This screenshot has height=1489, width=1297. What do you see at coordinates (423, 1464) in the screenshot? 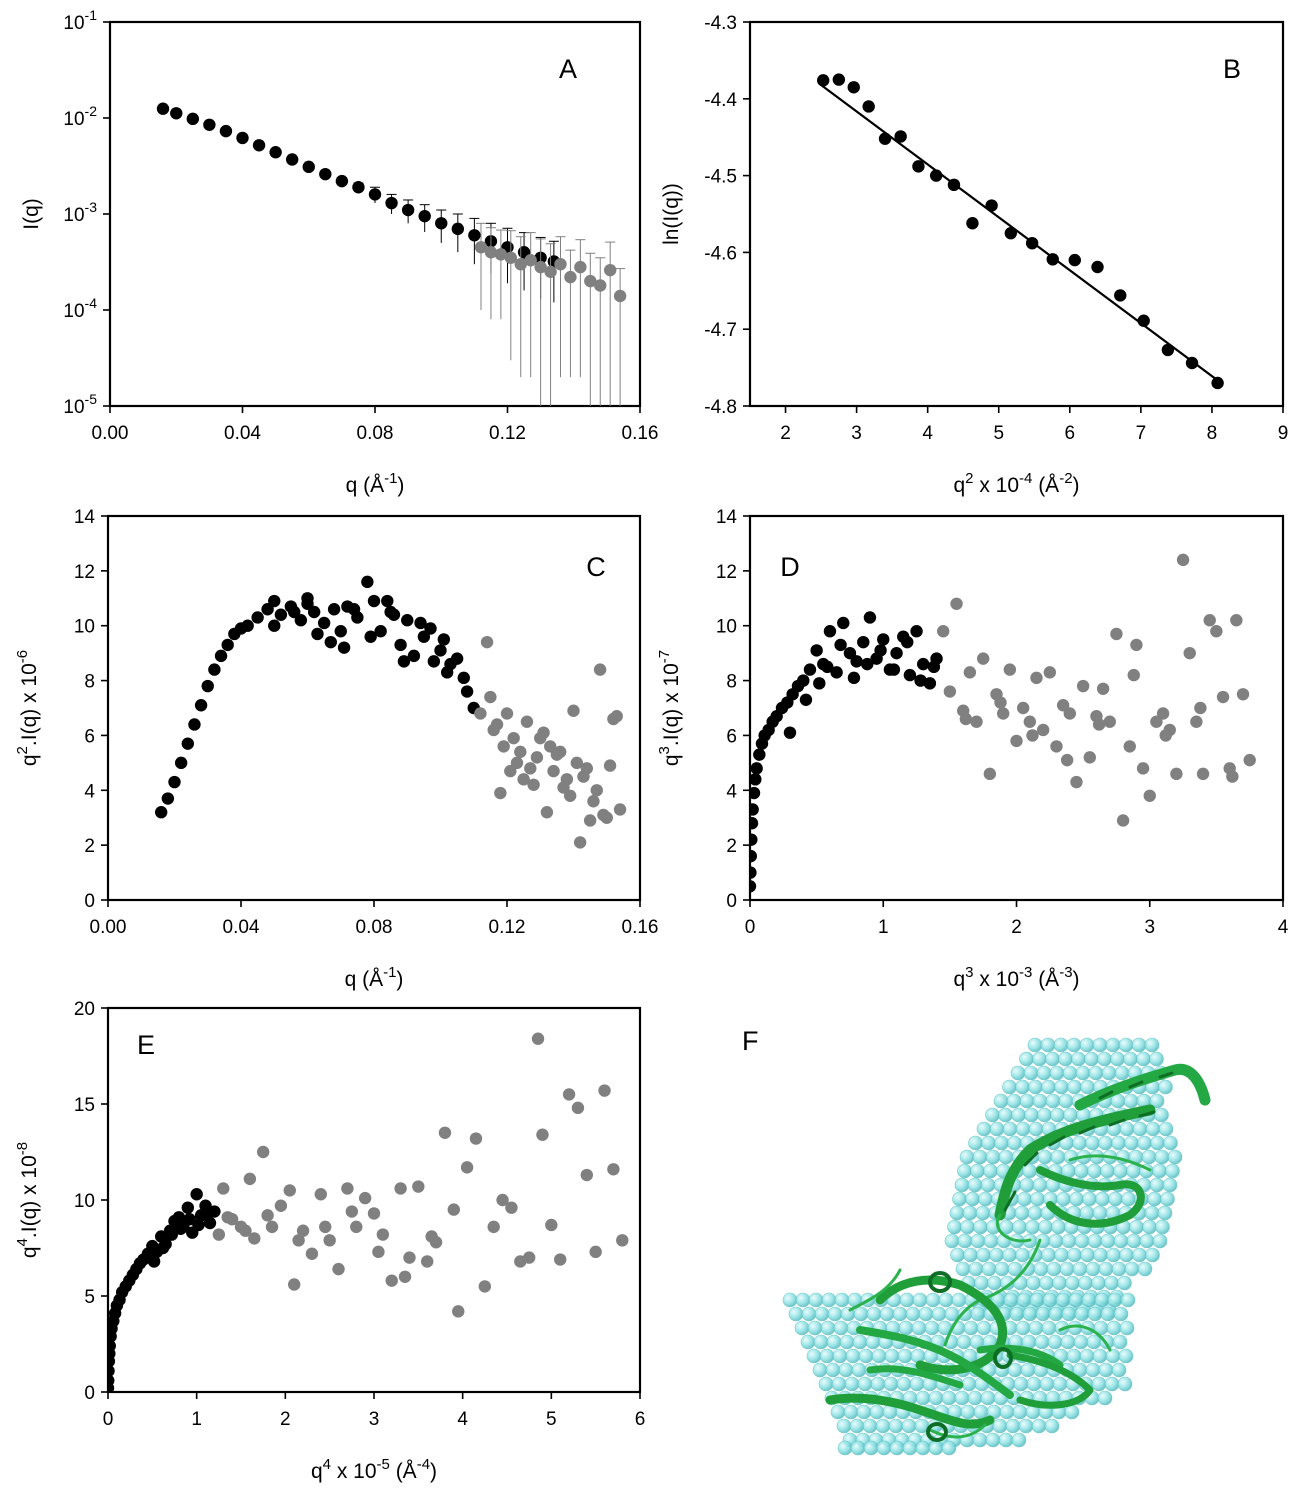
I see `axis-label-part: -4` at bounding box center [423, 1464].